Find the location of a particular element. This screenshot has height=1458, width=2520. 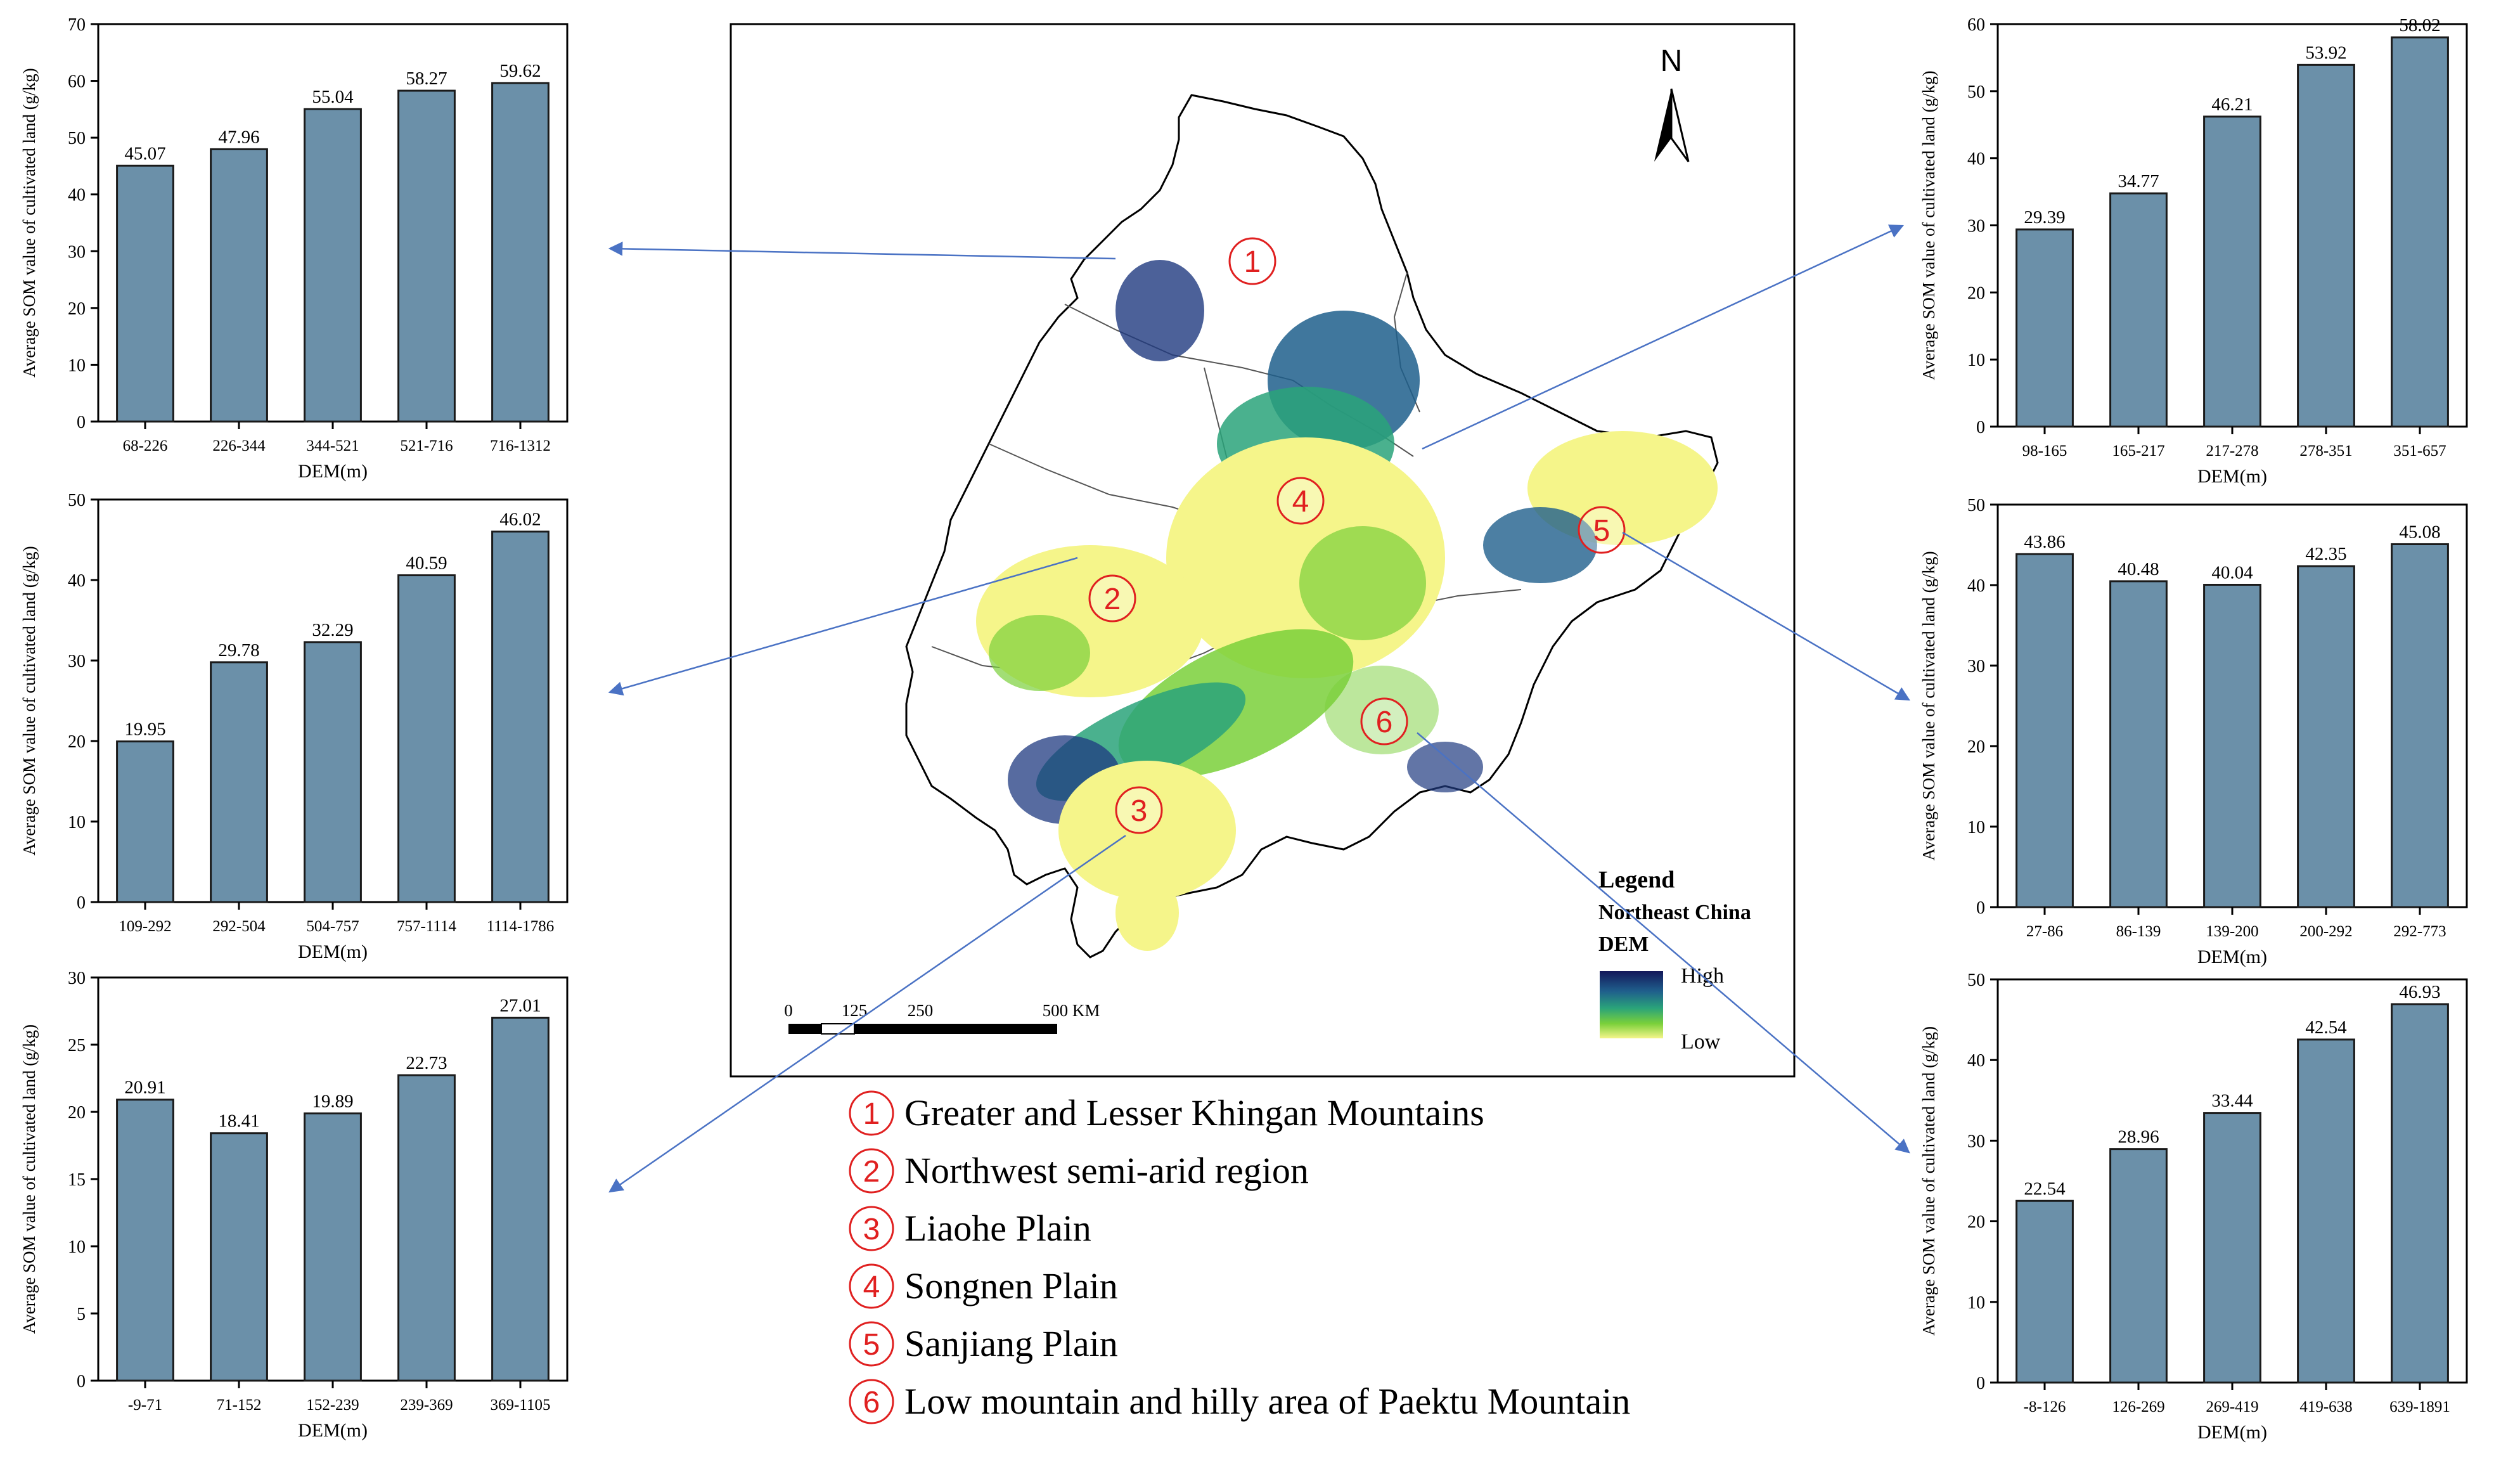

x-tick-label: 200-292 is located at coordinates (2325, 931).